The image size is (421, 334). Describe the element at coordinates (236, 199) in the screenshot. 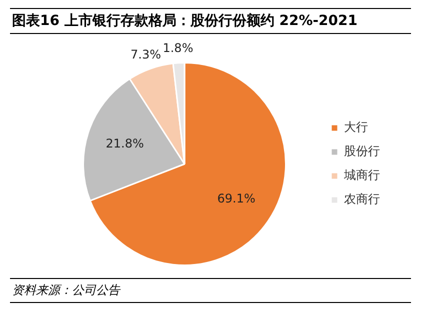

I see `data-label: 69.1%` at that location.